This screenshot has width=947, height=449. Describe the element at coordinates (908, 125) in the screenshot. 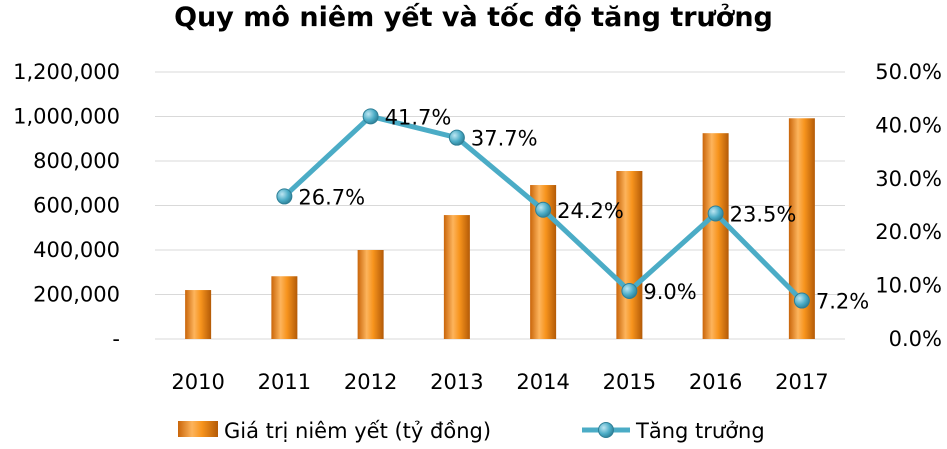

I see `y-right-tick-label: 40.0%` at that location.